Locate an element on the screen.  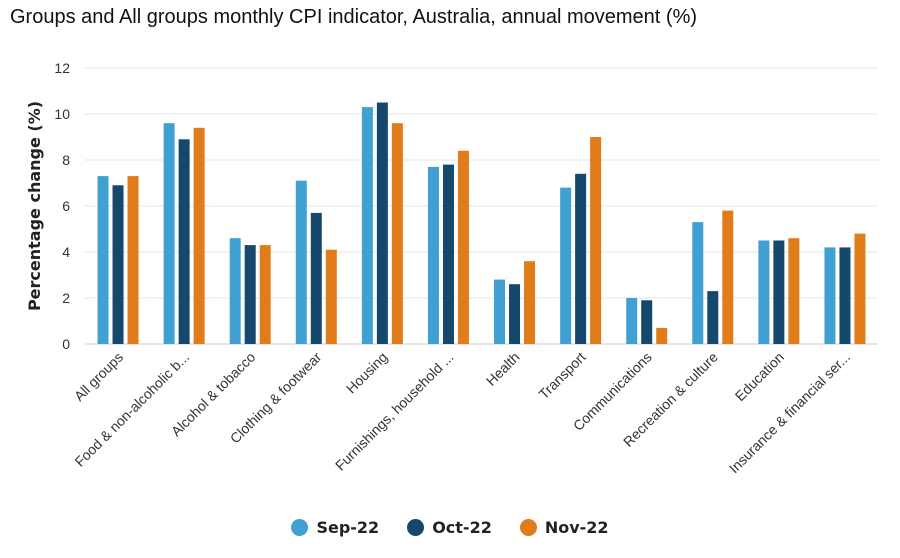
x-tick-label: Health is located at coordinates (503, 369).